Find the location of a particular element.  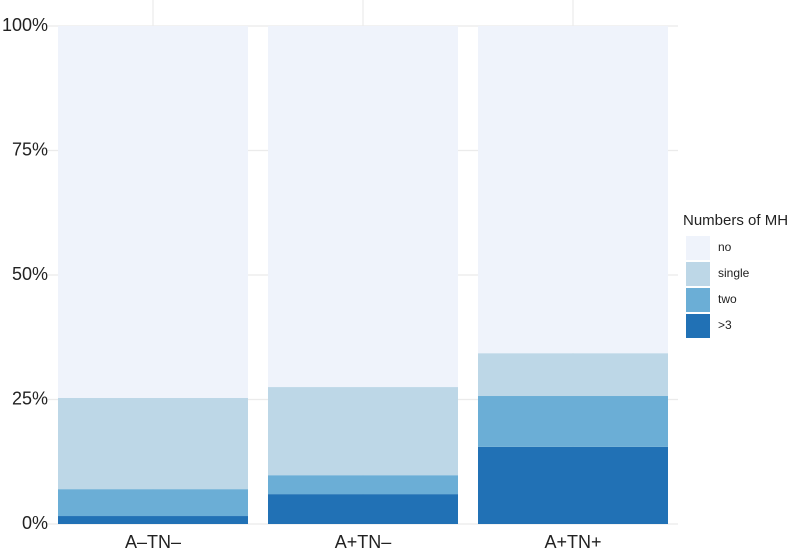

legend-label: single is located at coordinates (734, 273).